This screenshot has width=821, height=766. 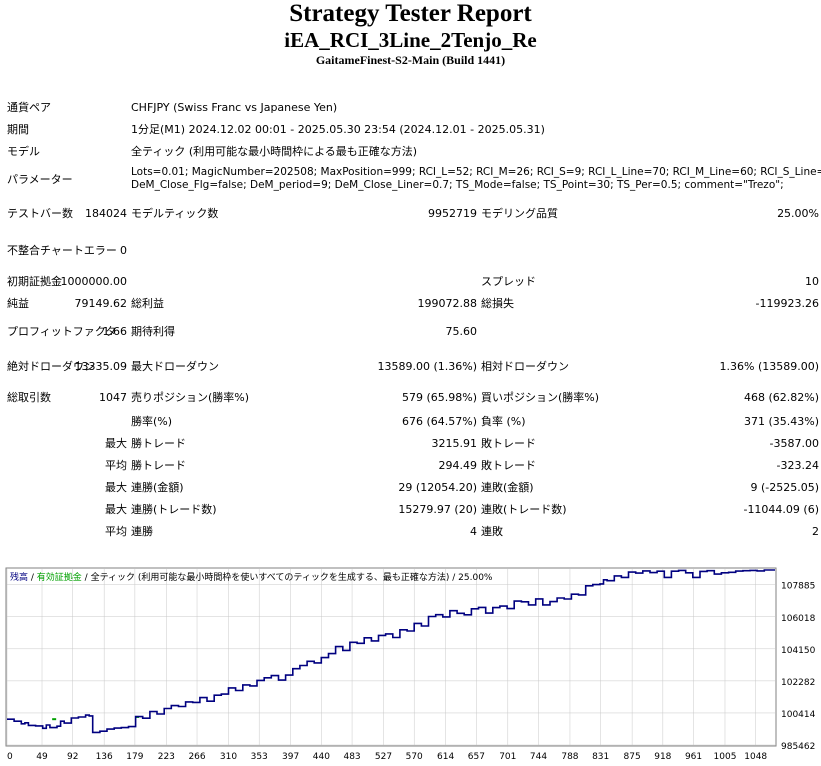 What do you see at coordinates (166, 757) in the screenshot?
I see `x-tick-label: 223` at bounding box center [166, 757].